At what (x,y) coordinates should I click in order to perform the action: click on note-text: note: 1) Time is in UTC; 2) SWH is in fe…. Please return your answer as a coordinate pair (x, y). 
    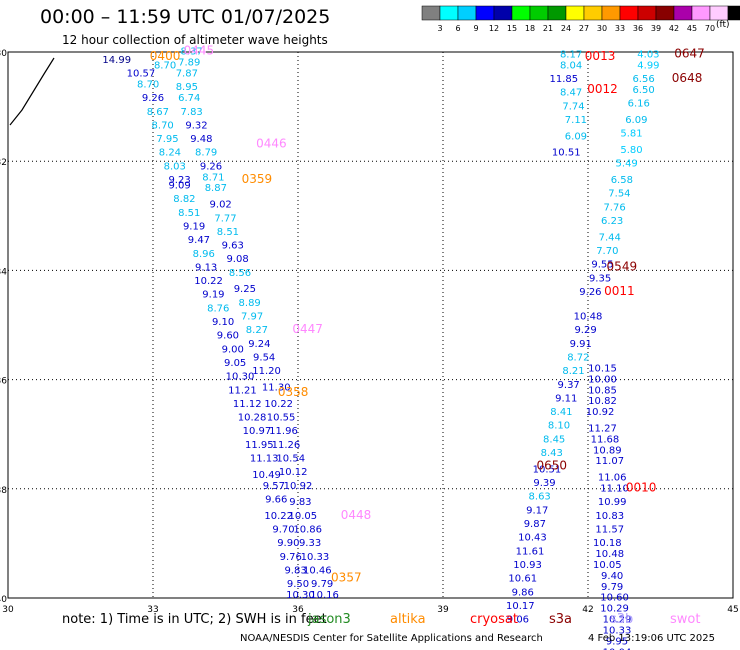
    Looking at the image, I should click on (194, 619).